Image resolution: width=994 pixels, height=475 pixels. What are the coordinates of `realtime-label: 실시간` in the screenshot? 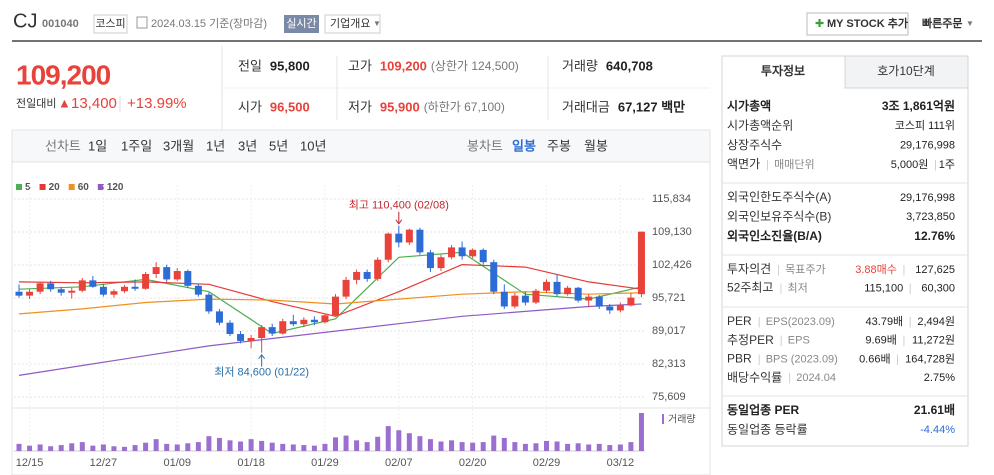 It's located at (301, 23).